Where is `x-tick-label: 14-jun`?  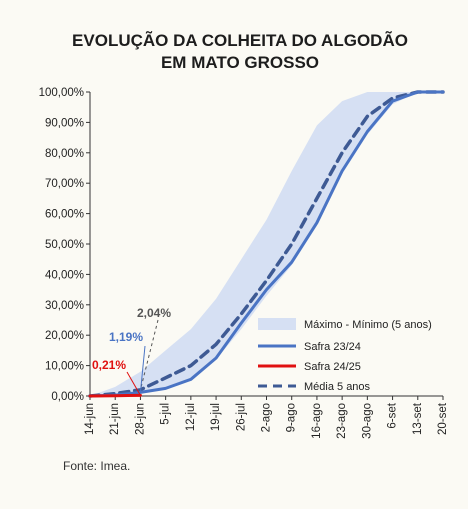
x-tick-label: 14-jun is located at coordinates (90, 419).